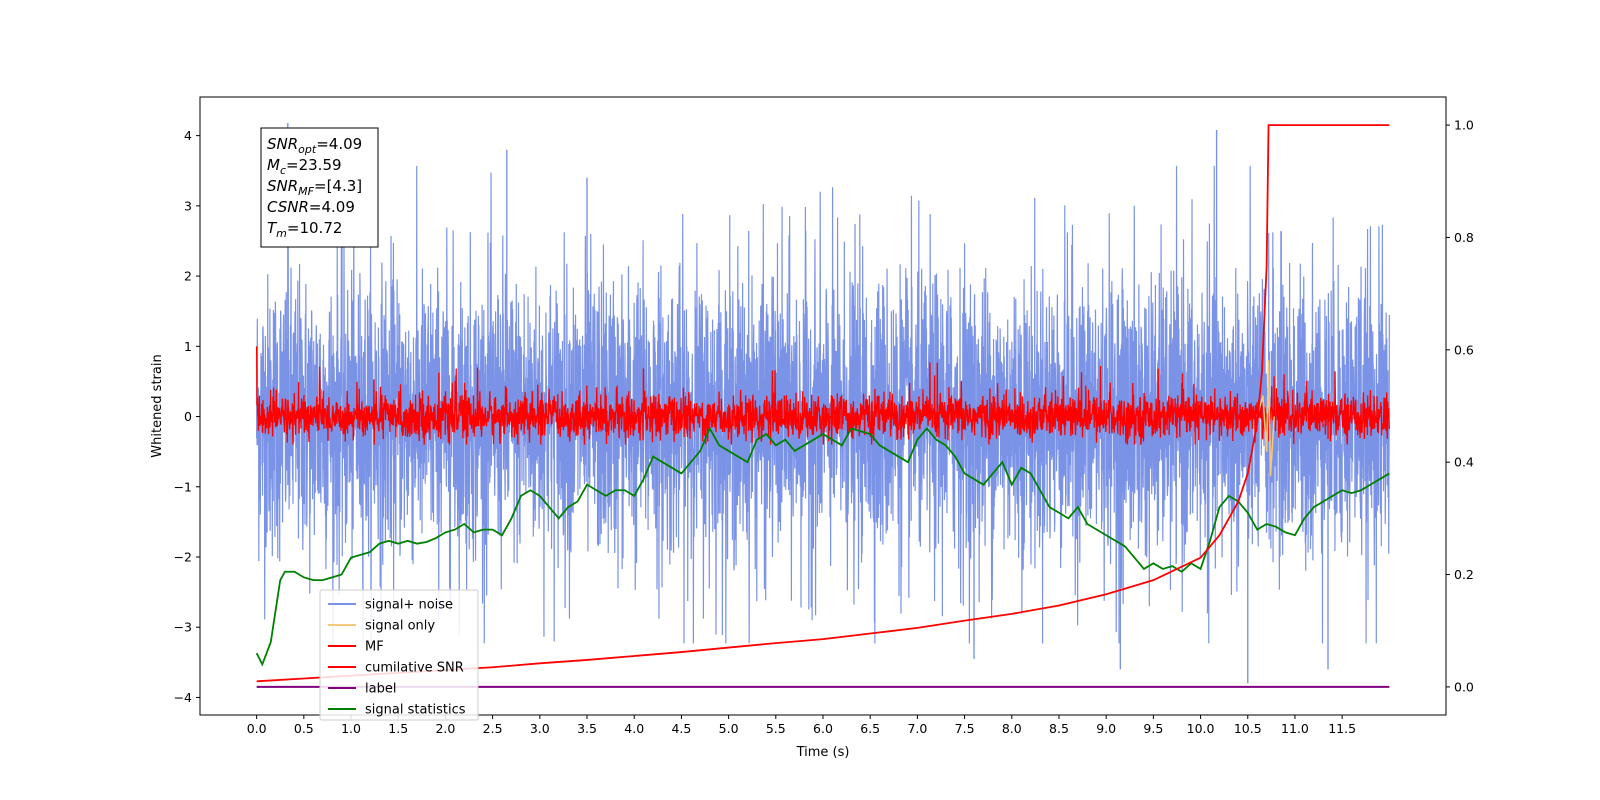  Describe the element at coordinates (493, 728) in the screenshot. I see `x-tick-label: 2.5` at that location.